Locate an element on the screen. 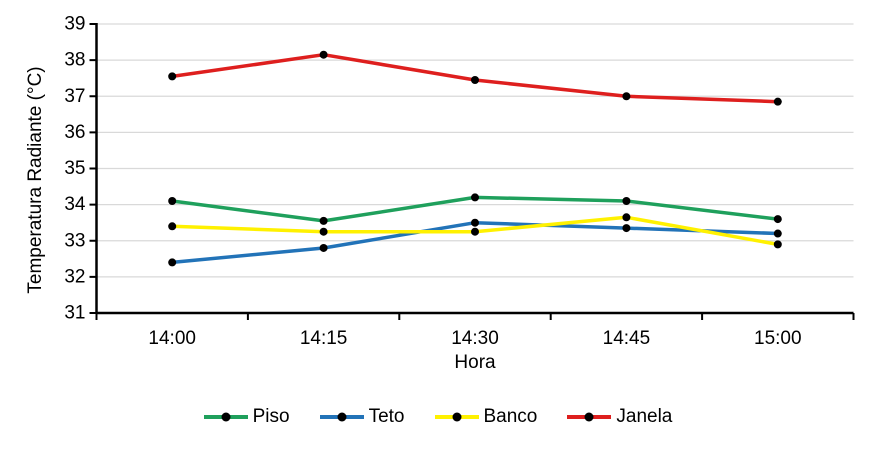  y-tick-label-36: 36 is located at coordinates (74, 132).